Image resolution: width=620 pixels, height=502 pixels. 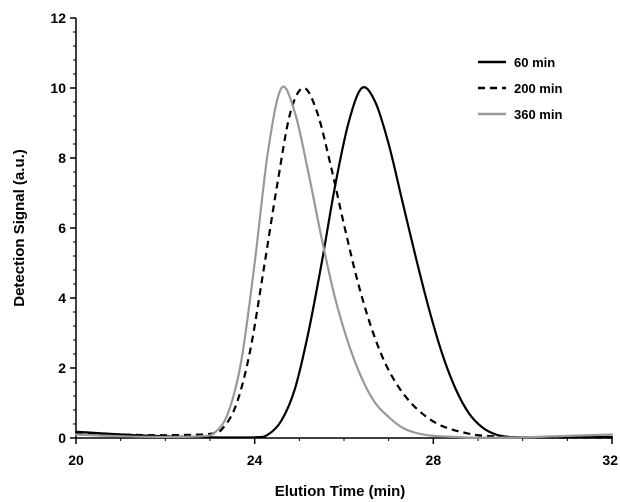 What do you see at coordinates (534, 62) in the screenshot?
I see `legend-label-1: 60 min` at bounding box center [534, 62].